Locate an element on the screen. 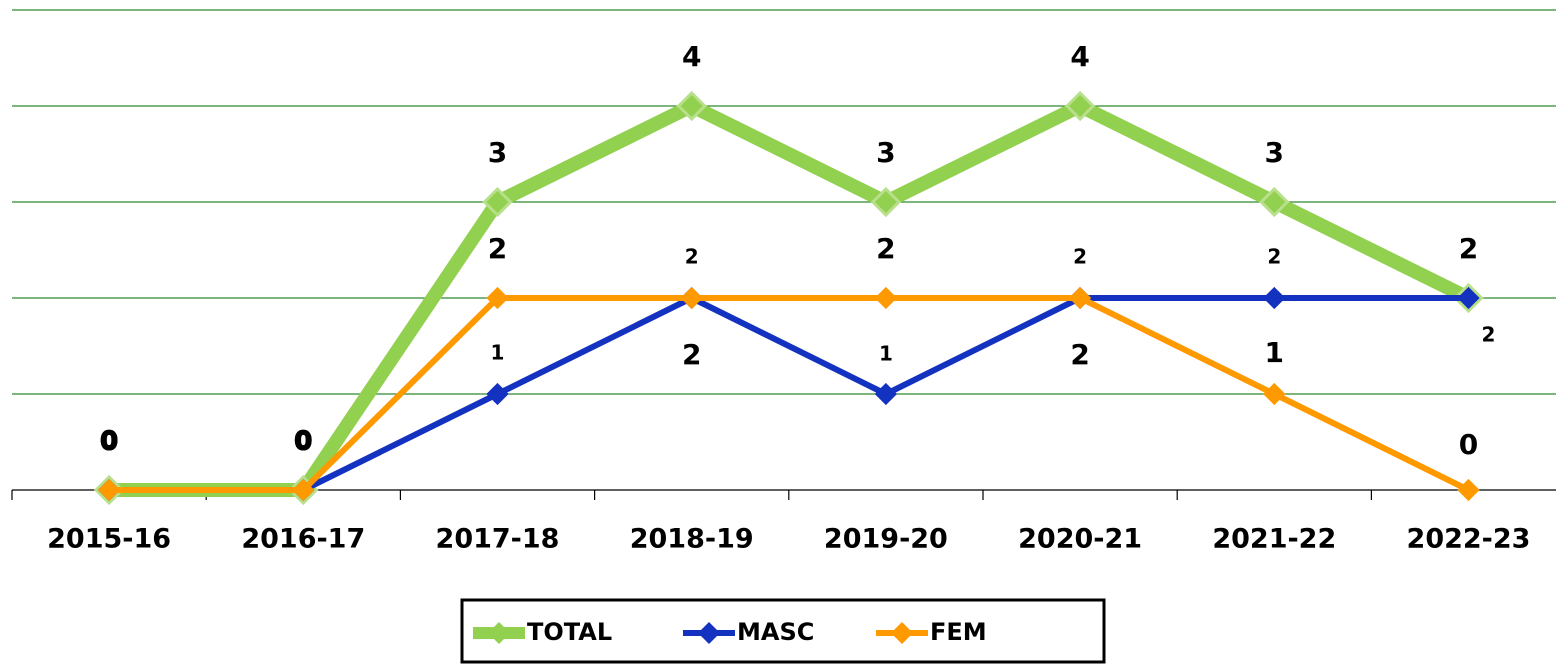 Image resolution: width=1556 pixels, height=664 pixels. x-tick-label: 2018-19 is located at coordinates (692, 539).